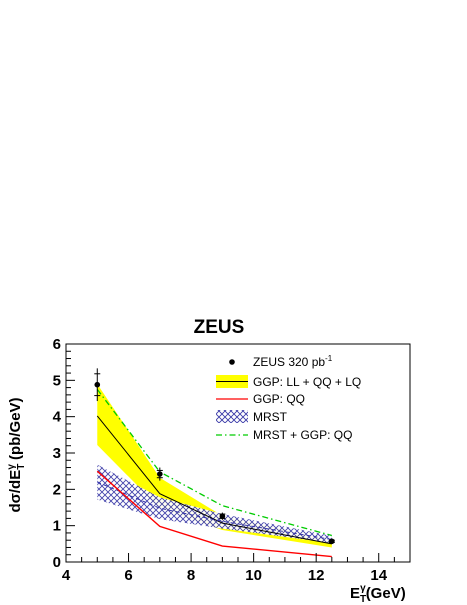 The image size is (467, 605). What do you see at coordinates (57, 489) in the screenshot?
I see `y-tick-label: 2` at bounding box center [57, 489].